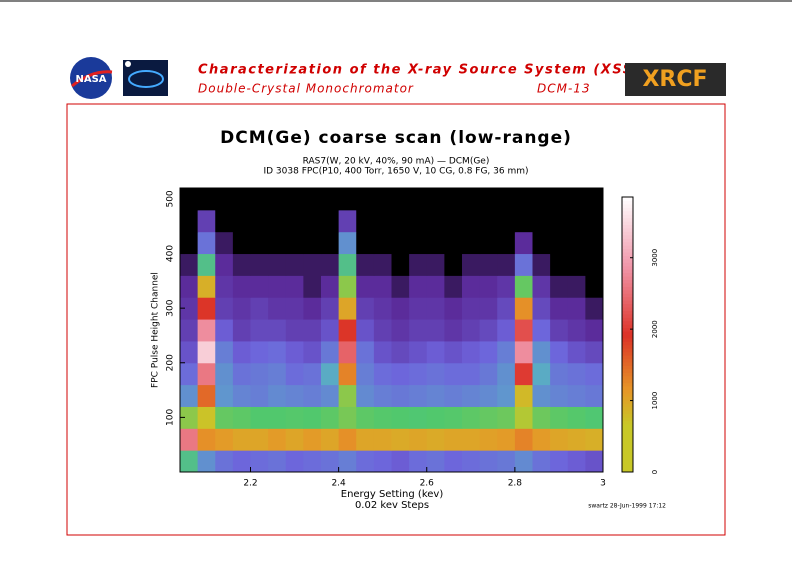 Image resolution: width=792 pixels, height=576 pixels. I want to click on x-tick-label: 2.4, so click(338, 484).